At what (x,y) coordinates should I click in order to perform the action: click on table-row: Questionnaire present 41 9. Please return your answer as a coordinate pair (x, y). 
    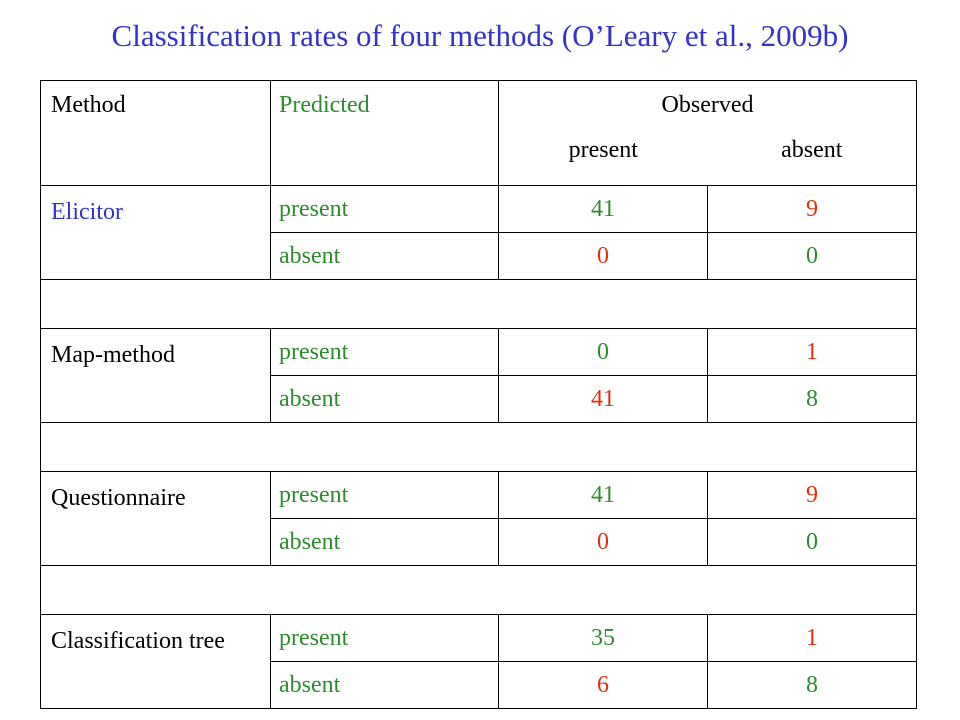
    Looking at the image, I should click on (478, 518).